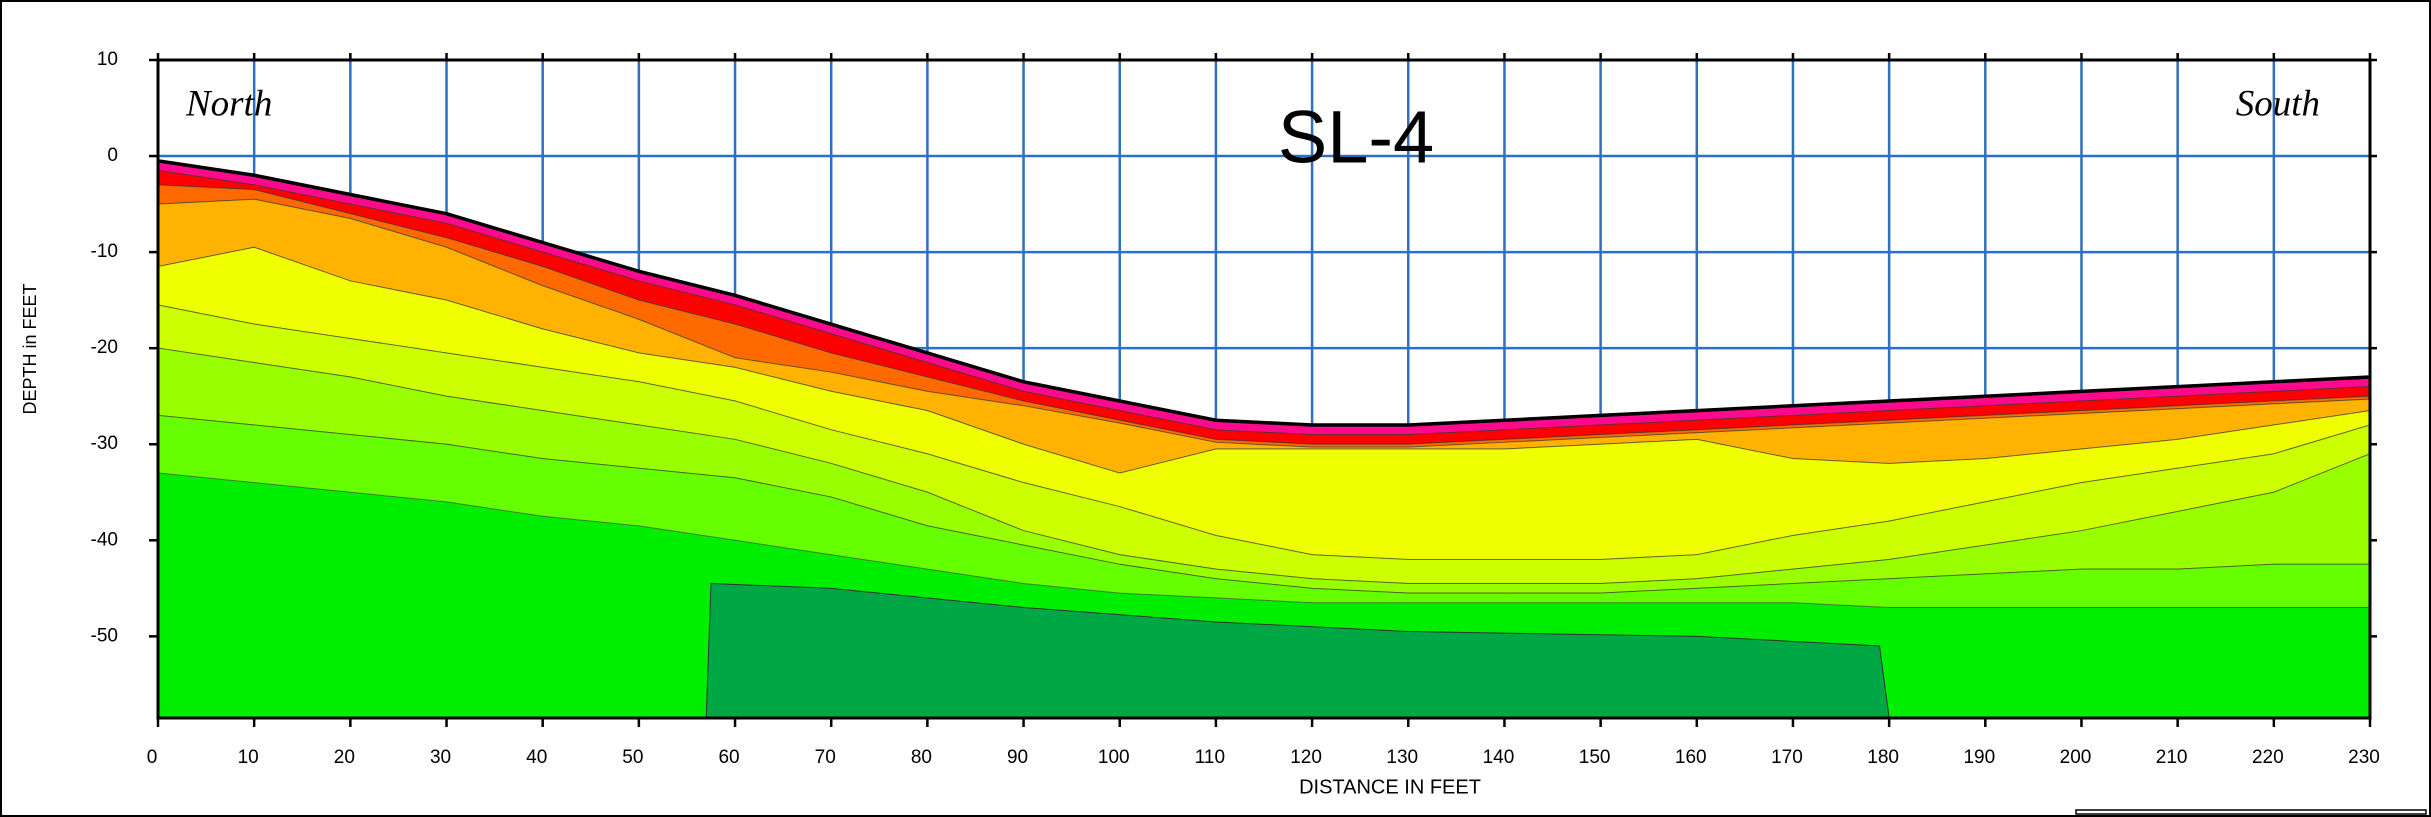 The image size is (2431, 817). What do you see at coordinates (30, 348) in the screenshot?
I see `y-axis-label: DEPTH in FEET` at bounding box center [30, 348].